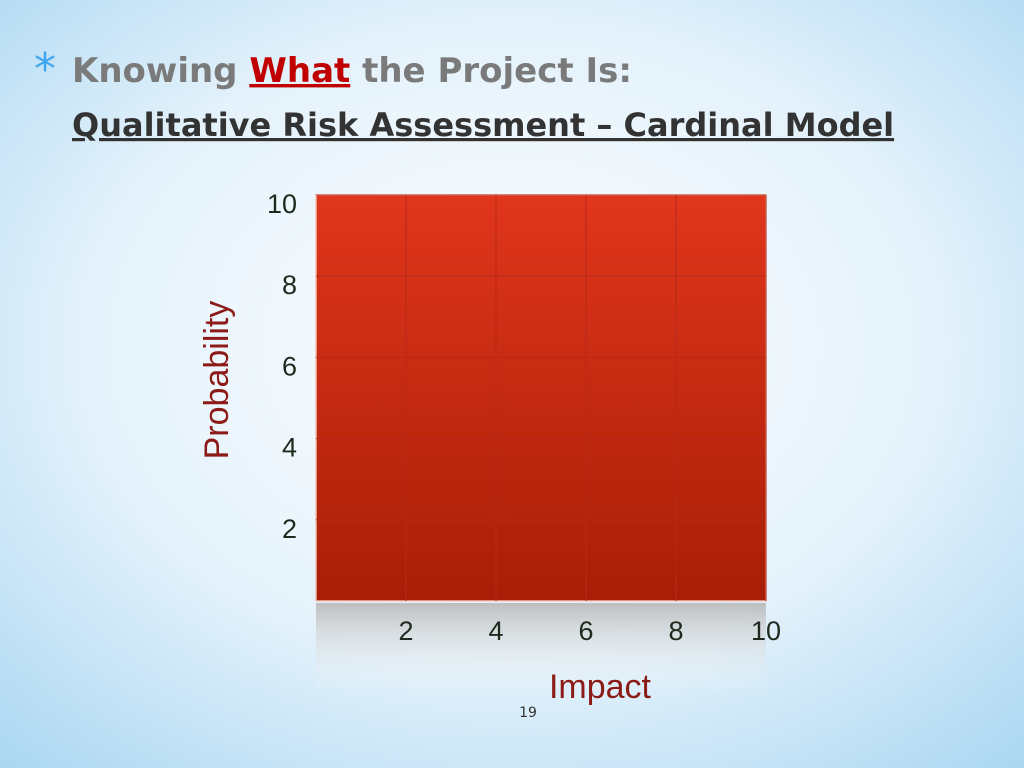 Image resolution: width=1024 pixels, height=768 pixels. Describe the element at coordinates (289, 285) in the screenshot. I see `y-tick-label: 8` at that location.